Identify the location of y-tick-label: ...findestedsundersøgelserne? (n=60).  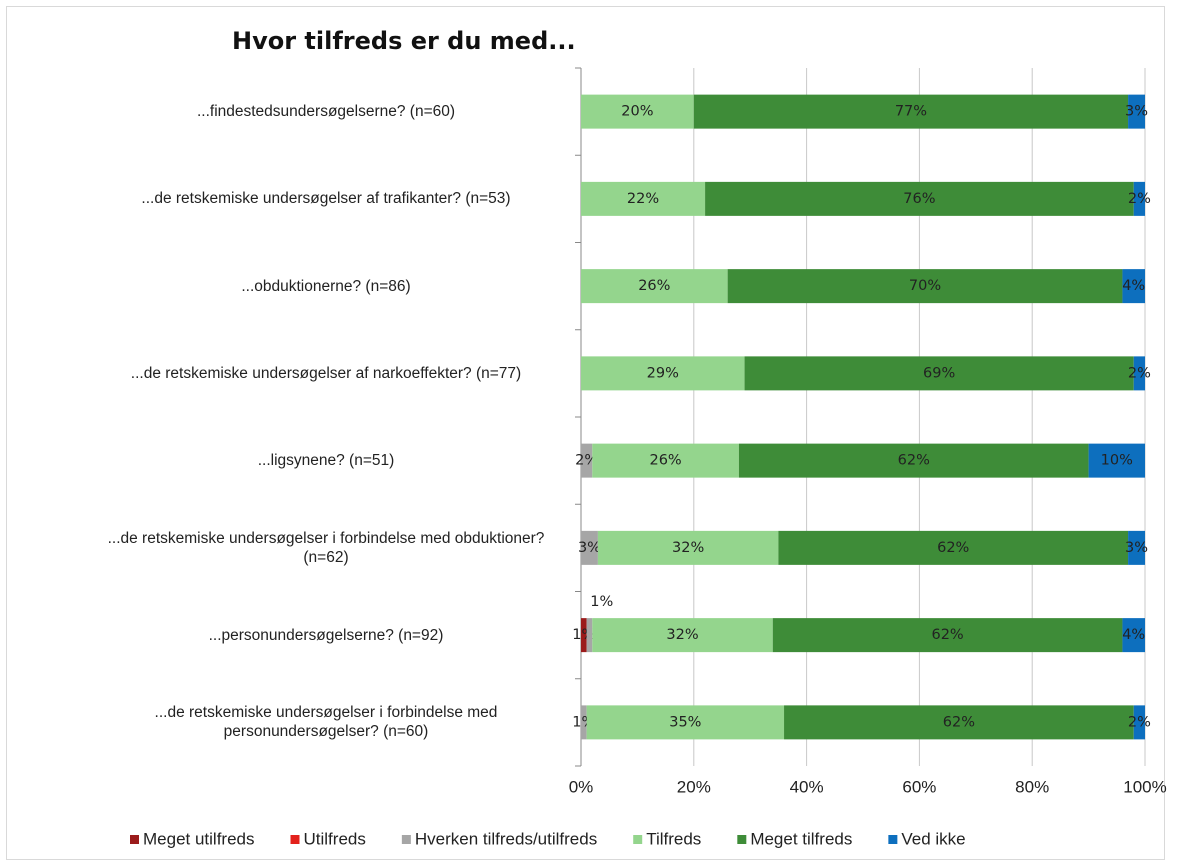
(326, 111).